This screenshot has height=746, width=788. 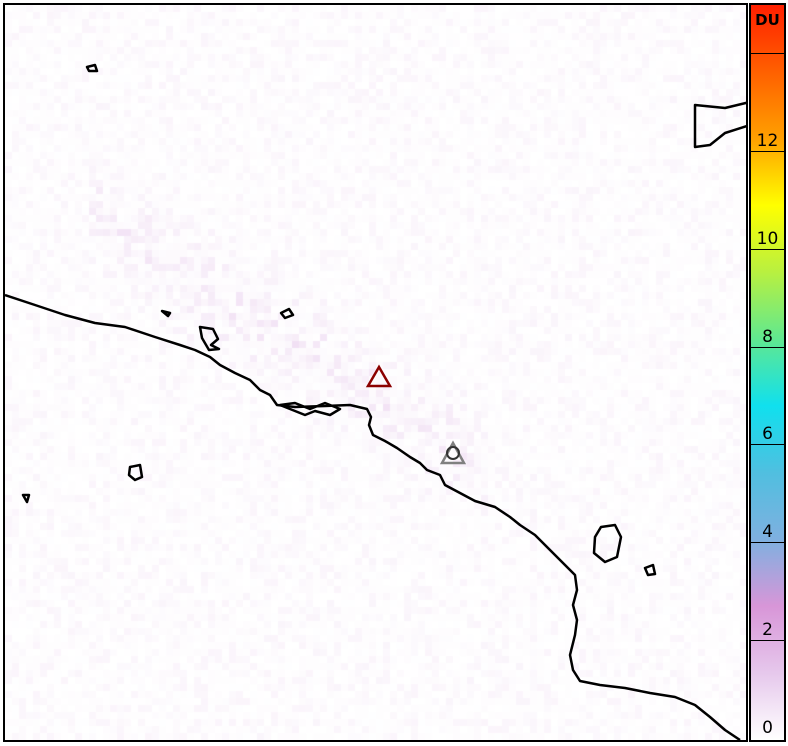 I want to click on colorbar-tick-label: 0, so click(x=767, y=728).